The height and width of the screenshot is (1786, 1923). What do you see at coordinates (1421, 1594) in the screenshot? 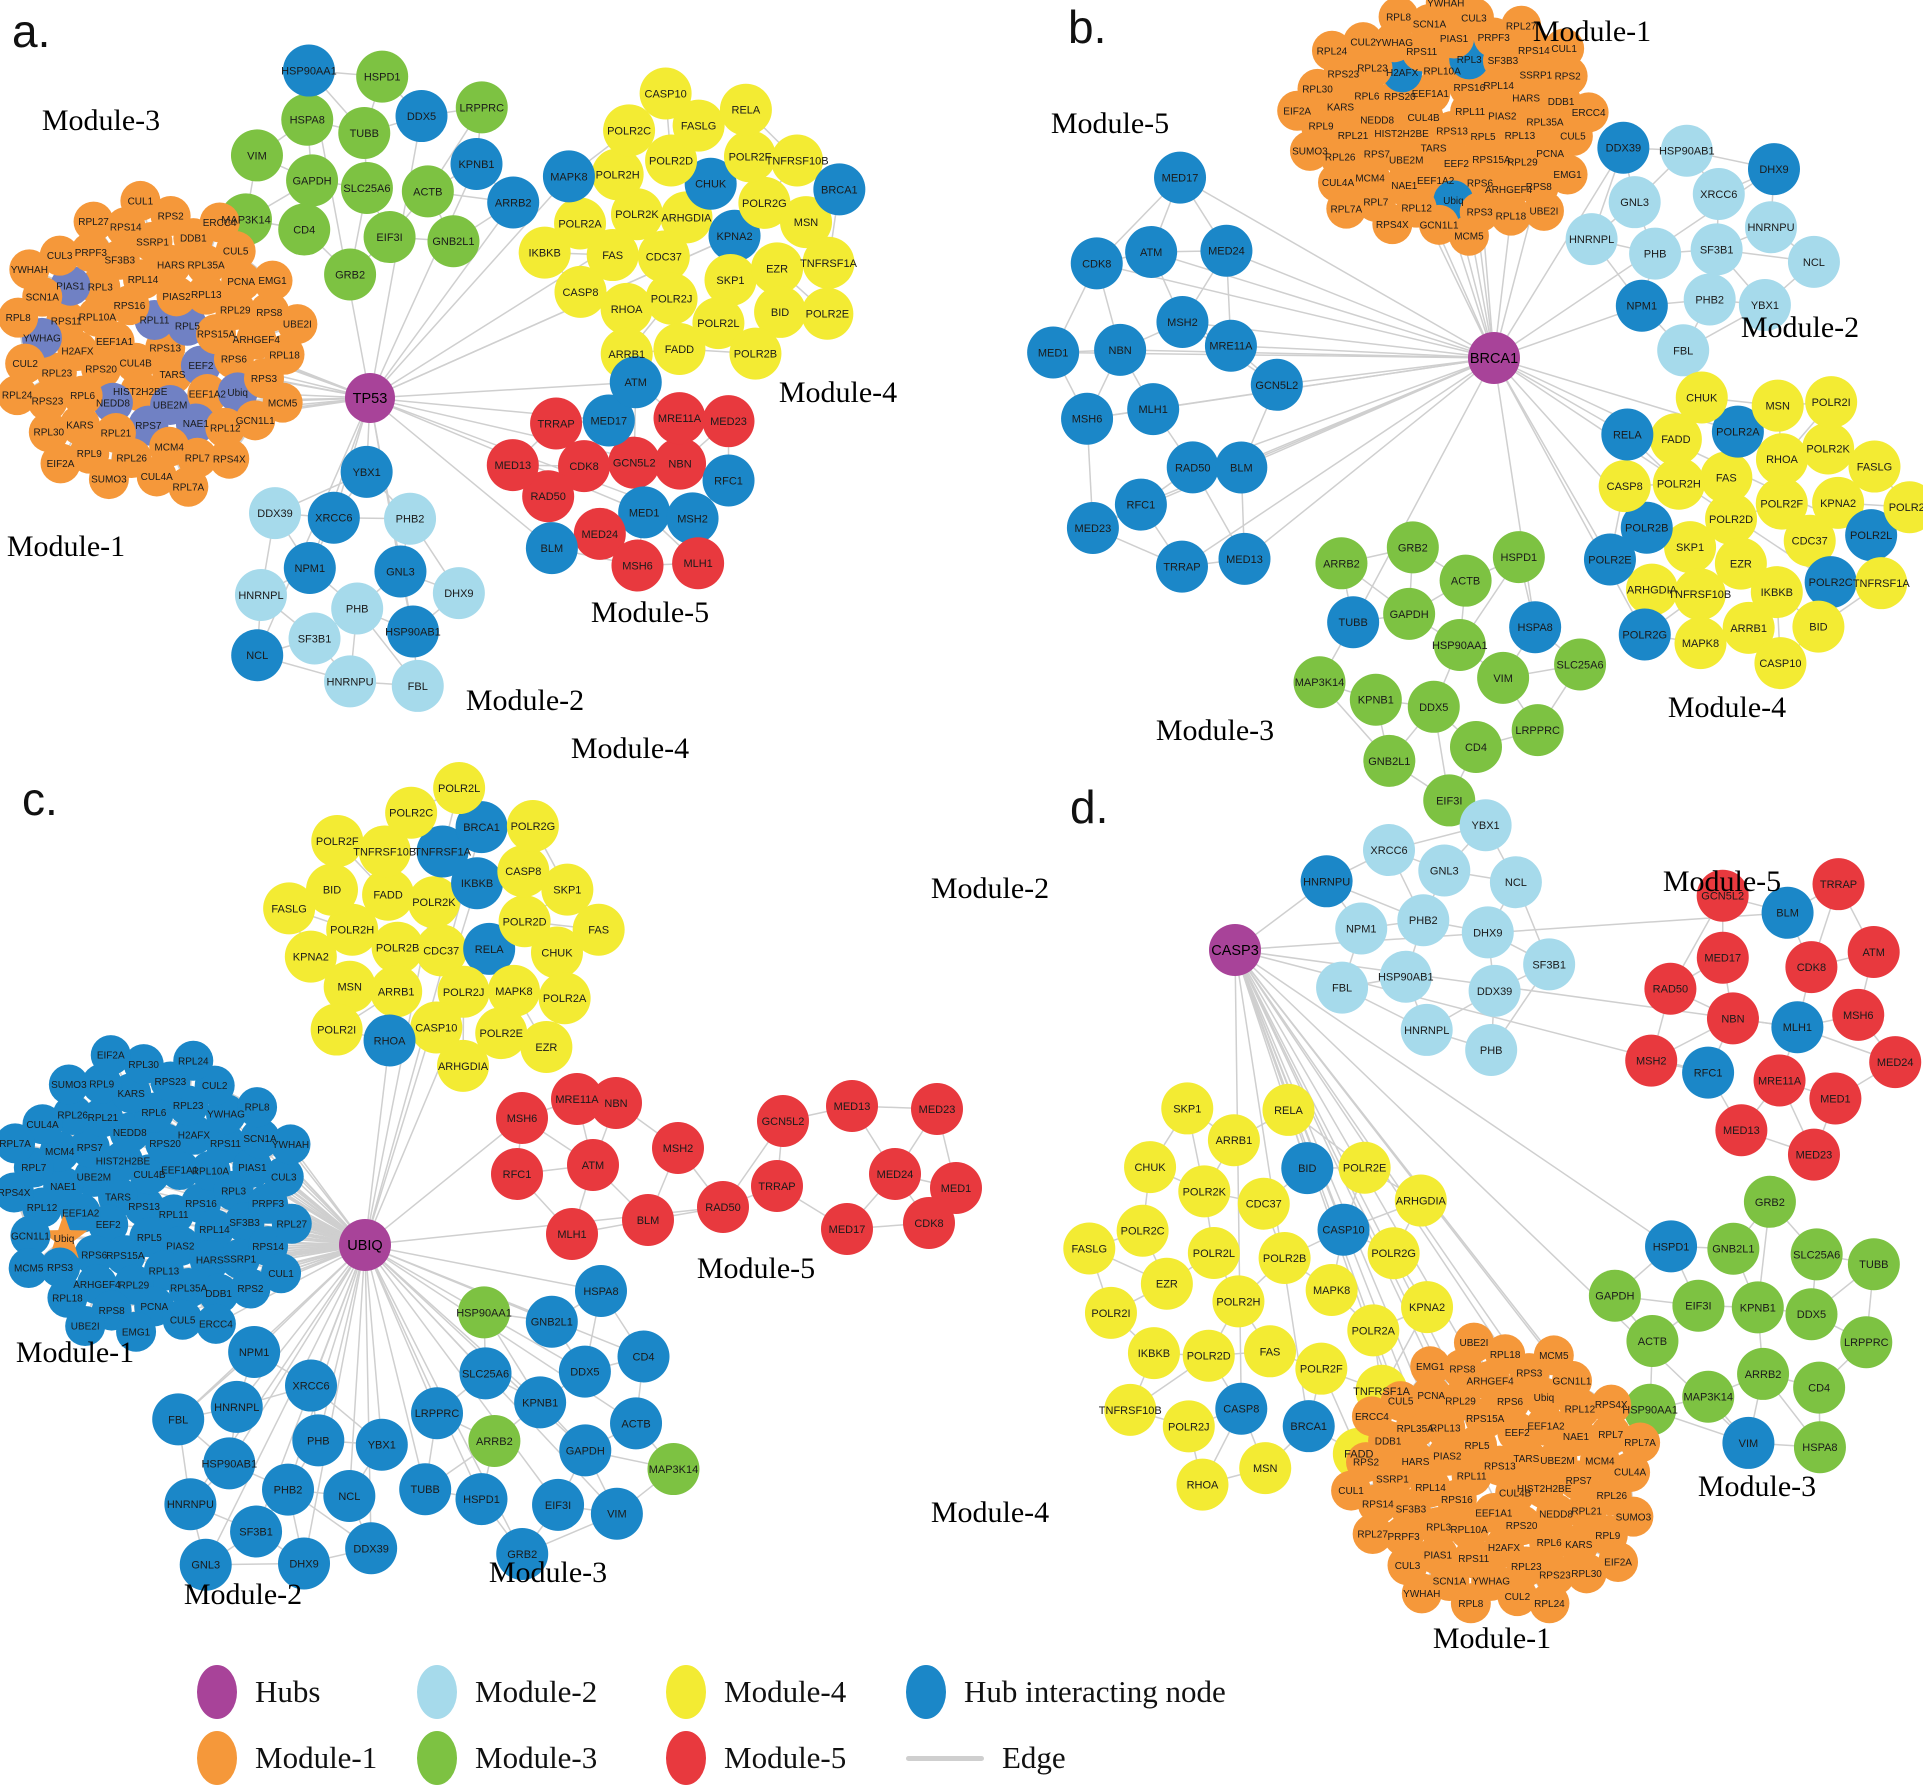
I see `node-label-YWHAH: YWHAH` at bounding box center [1421, 1594].